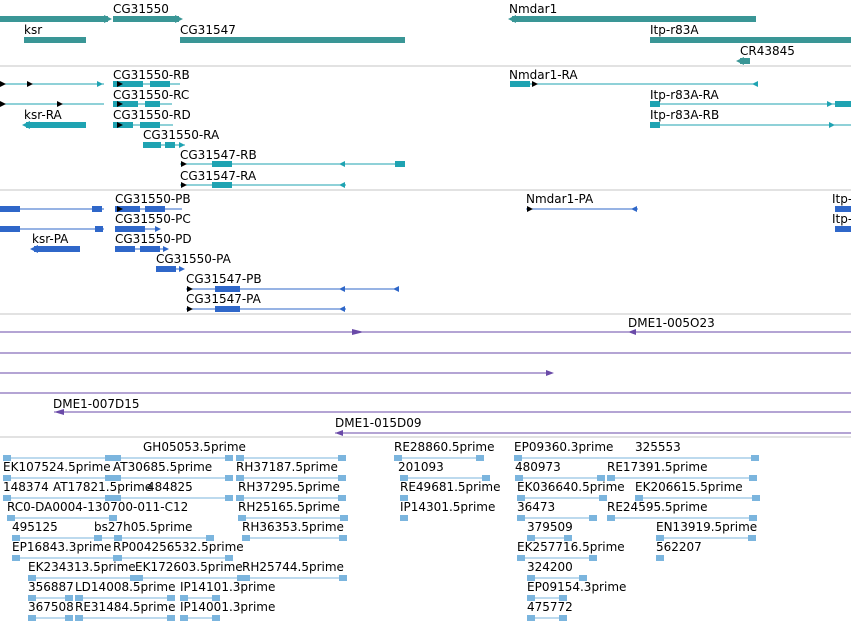 The width and height of the screenshot is (851, 622). What do you see at coordinates (679, 547) in the screenshot?
I see `est-label: 562207` at bounding box center [679, 547].